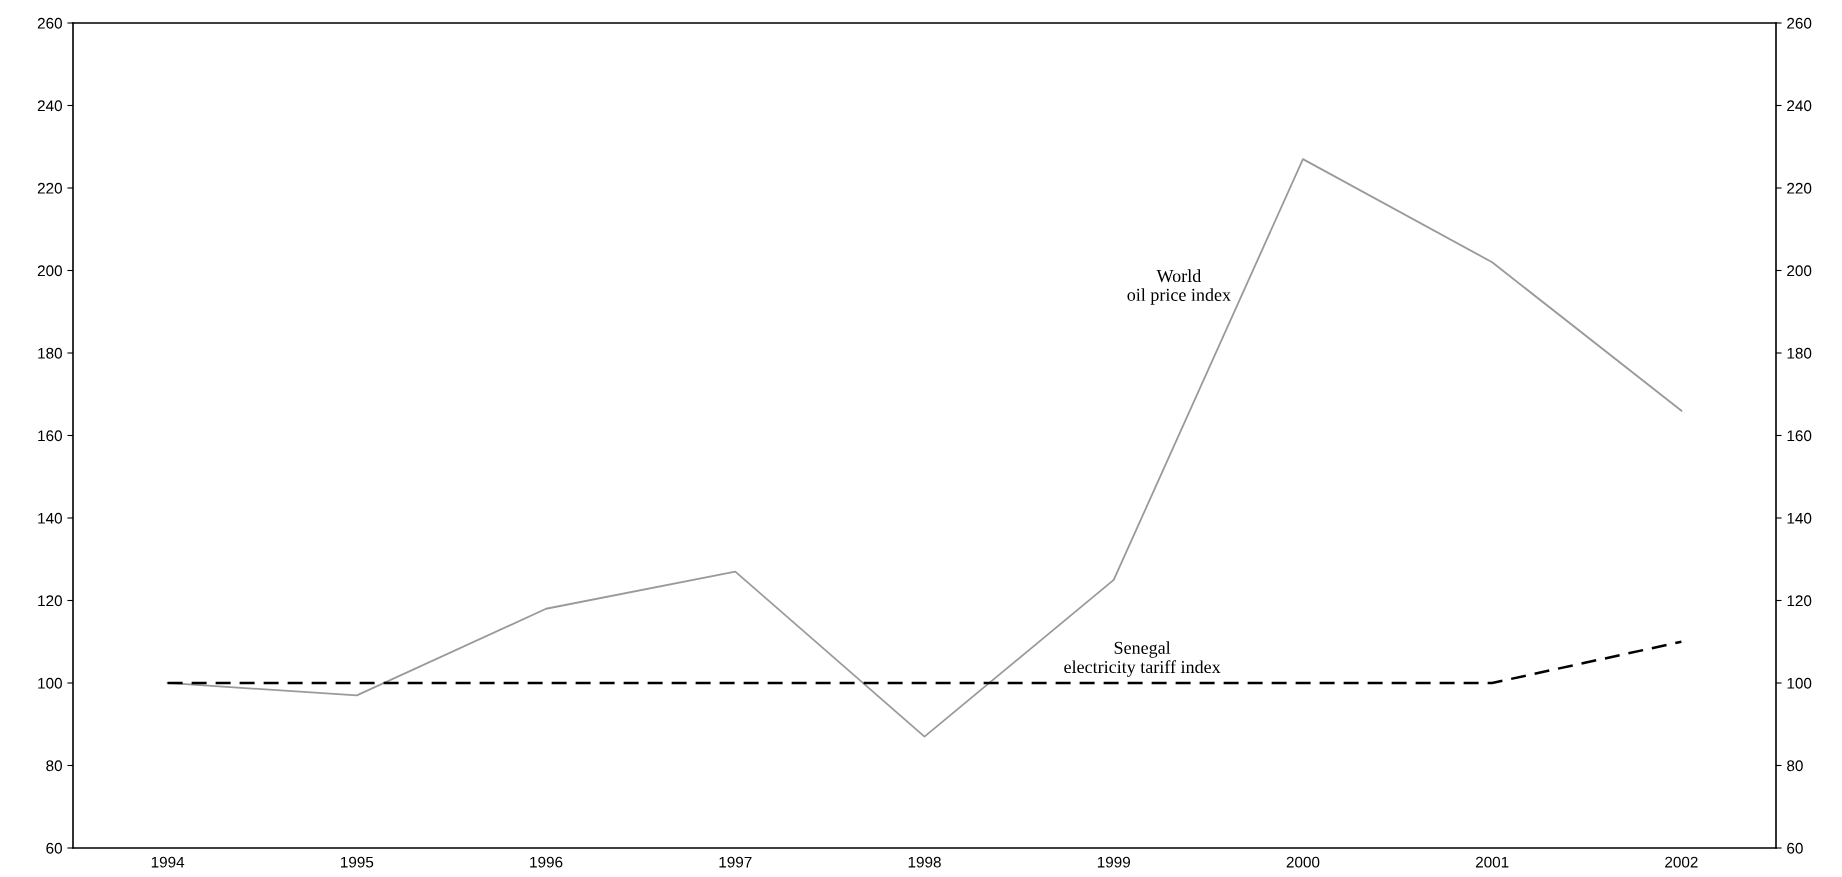  I want to click on y-tick-label: 240, so click(49, 106).